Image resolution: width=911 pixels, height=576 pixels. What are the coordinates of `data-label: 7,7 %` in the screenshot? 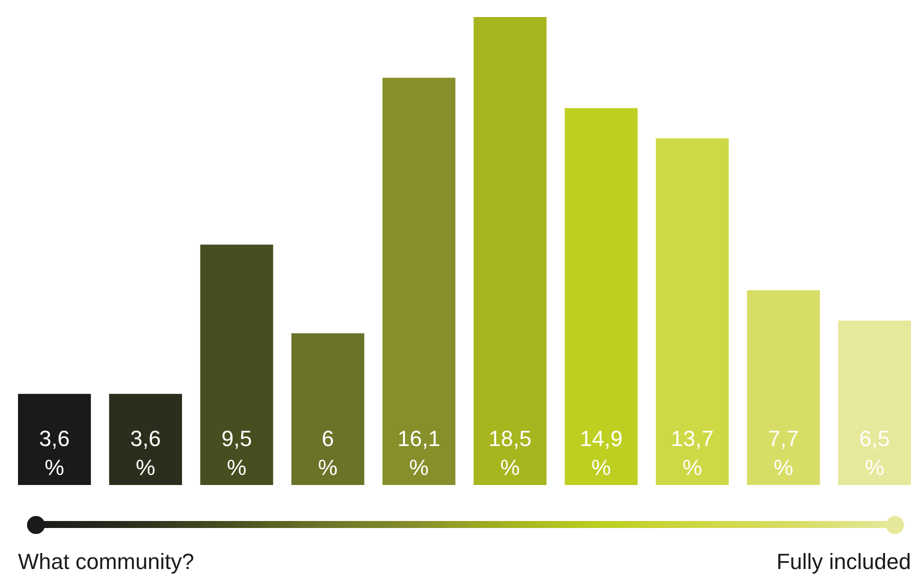 It's located at (783, 453).